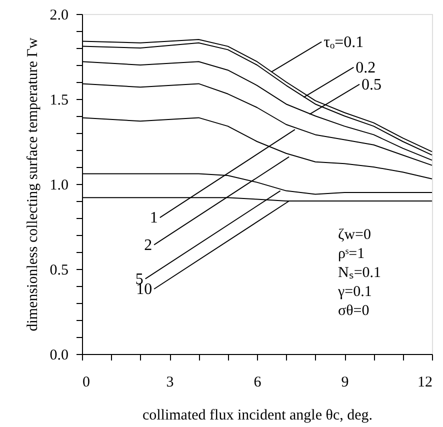  I want to click on x-tick-label: 0, so click(86, 382).